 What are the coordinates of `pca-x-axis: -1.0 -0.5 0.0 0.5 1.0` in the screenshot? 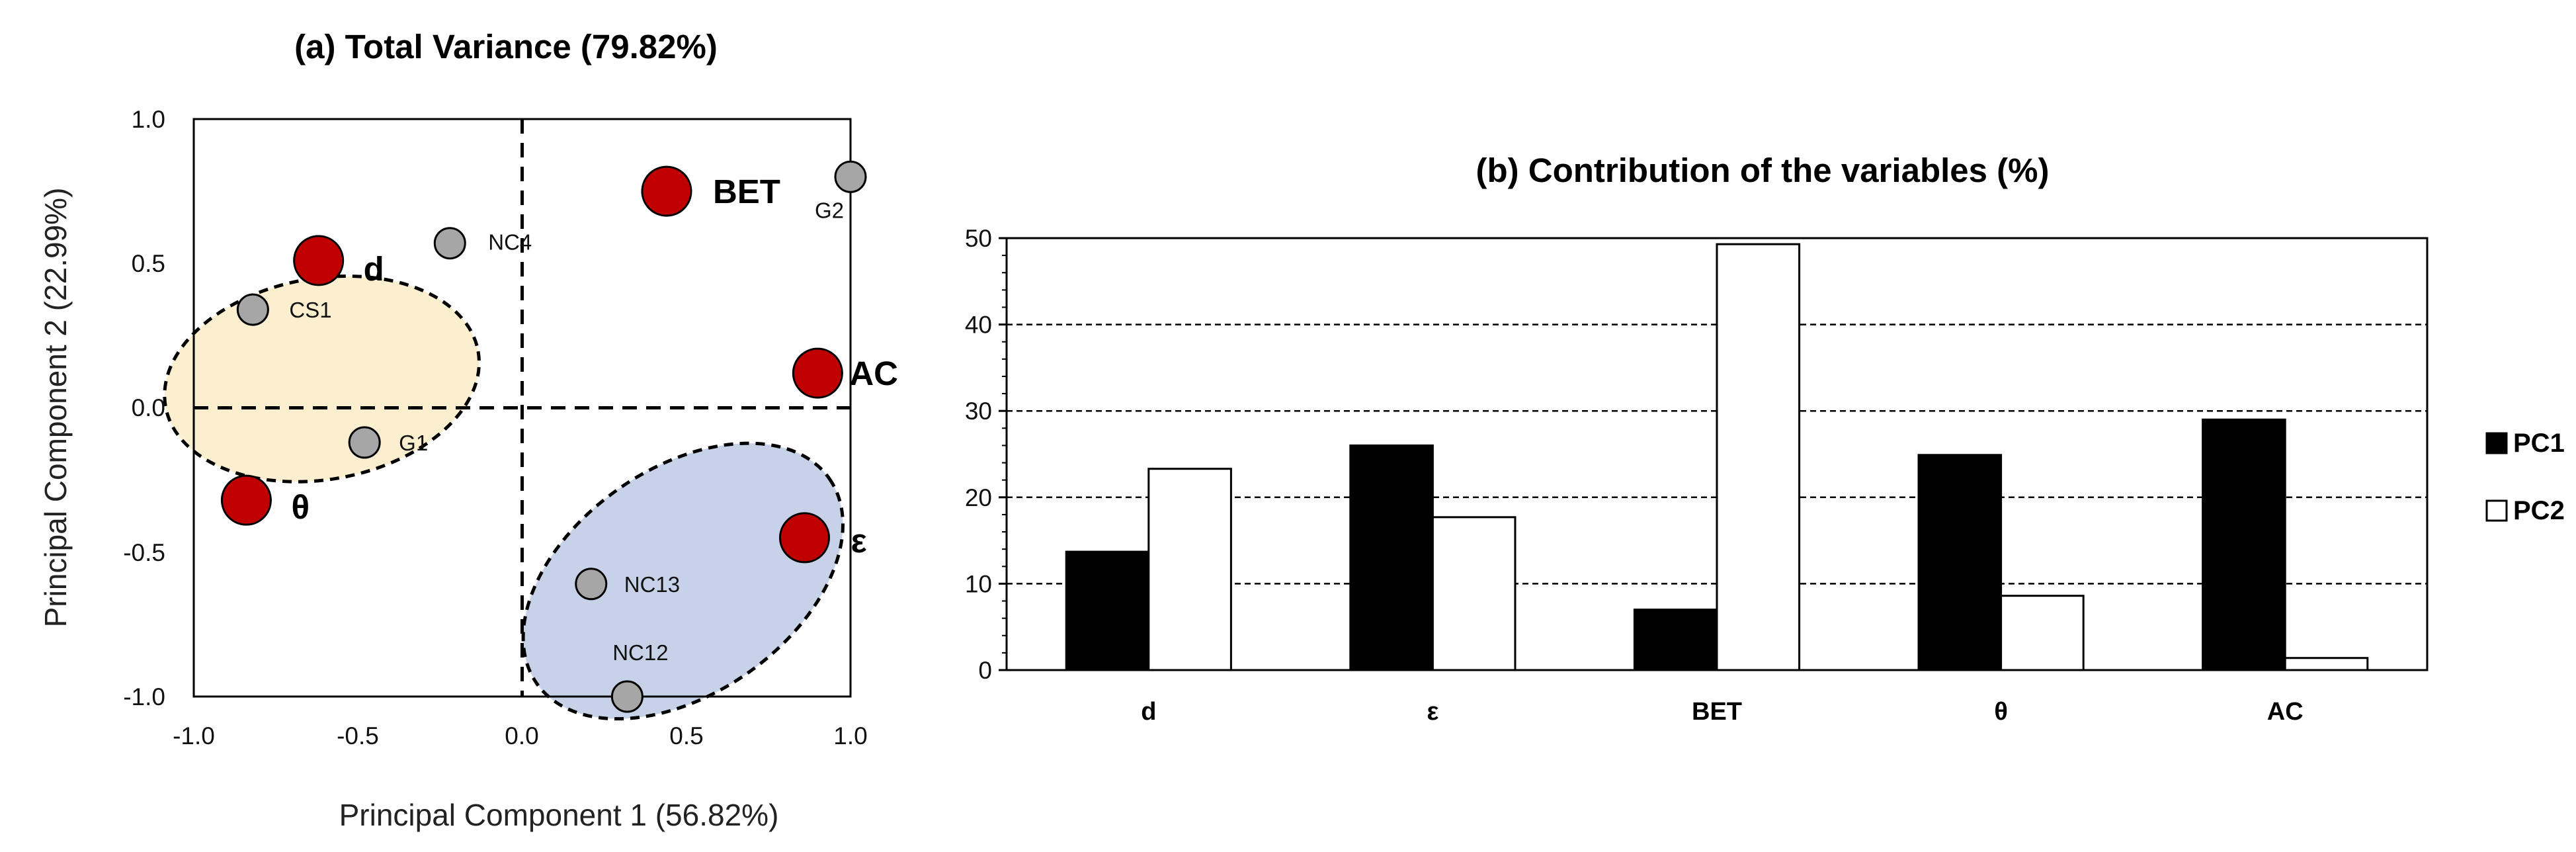 It's located at (520, 735).